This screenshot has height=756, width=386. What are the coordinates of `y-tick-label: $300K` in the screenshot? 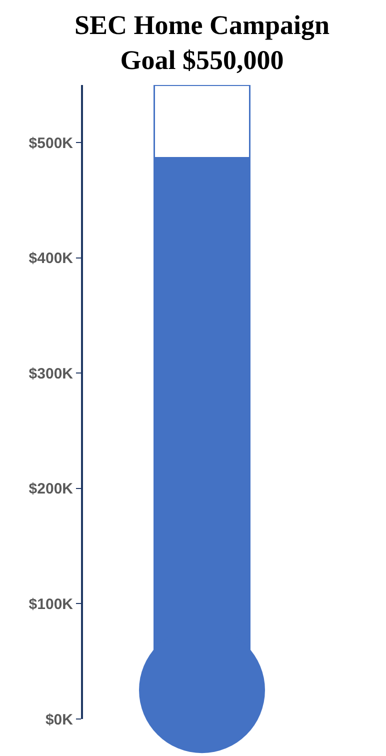 It's located at (51, 373).